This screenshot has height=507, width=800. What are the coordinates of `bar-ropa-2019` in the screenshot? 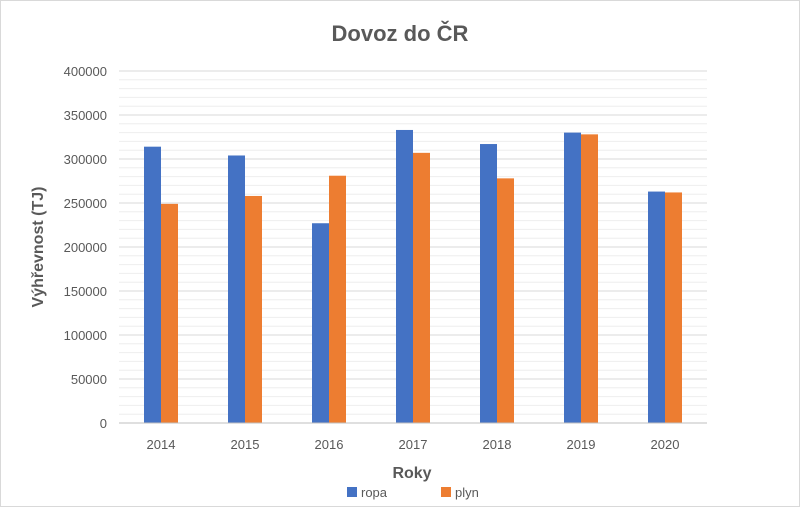 It's located at (572, 277).